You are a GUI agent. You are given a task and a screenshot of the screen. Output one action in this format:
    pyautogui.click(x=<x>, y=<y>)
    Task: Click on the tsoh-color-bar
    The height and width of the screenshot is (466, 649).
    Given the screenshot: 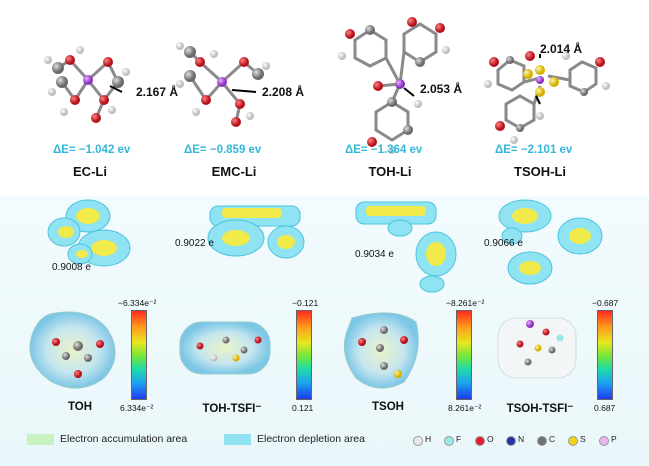 What is the action you would take?
    pyautogui.click(x=464, y=355)
    